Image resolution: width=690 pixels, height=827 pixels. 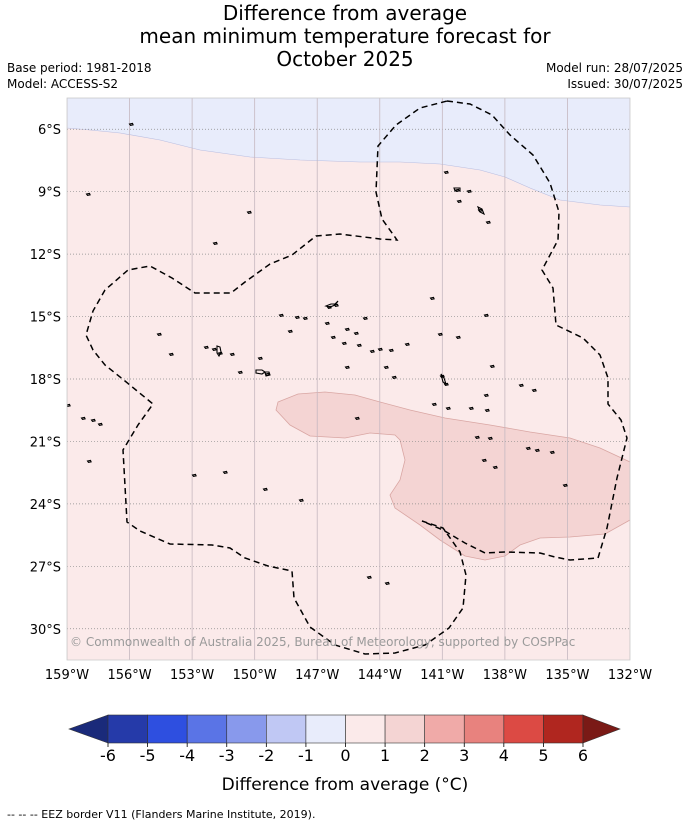 What do you see at coordinates (614, 68) in the screenshot?
I see `model-run: Model run: 28/07/2025` at bounding box center [614, 68].